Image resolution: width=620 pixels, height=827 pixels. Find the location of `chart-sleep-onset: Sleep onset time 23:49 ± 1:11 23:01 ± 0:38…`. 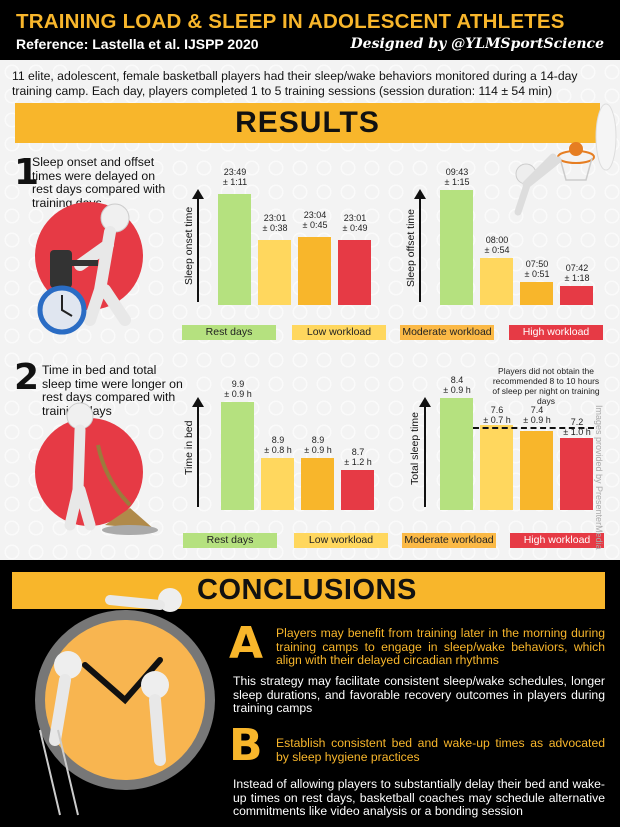

chart-sleep-onset: Sleep onset time 23:49 ± 1:11 23:01 ± 0:38… is located at coordinates (275, 236).